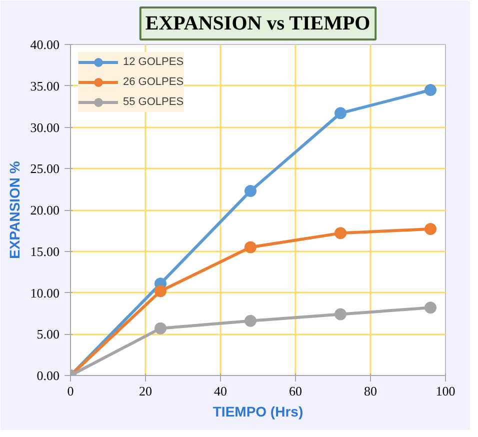  Describe the element at coordinates (446, 391) in the screenshot. I see `x-tick-label: 100` at that location.